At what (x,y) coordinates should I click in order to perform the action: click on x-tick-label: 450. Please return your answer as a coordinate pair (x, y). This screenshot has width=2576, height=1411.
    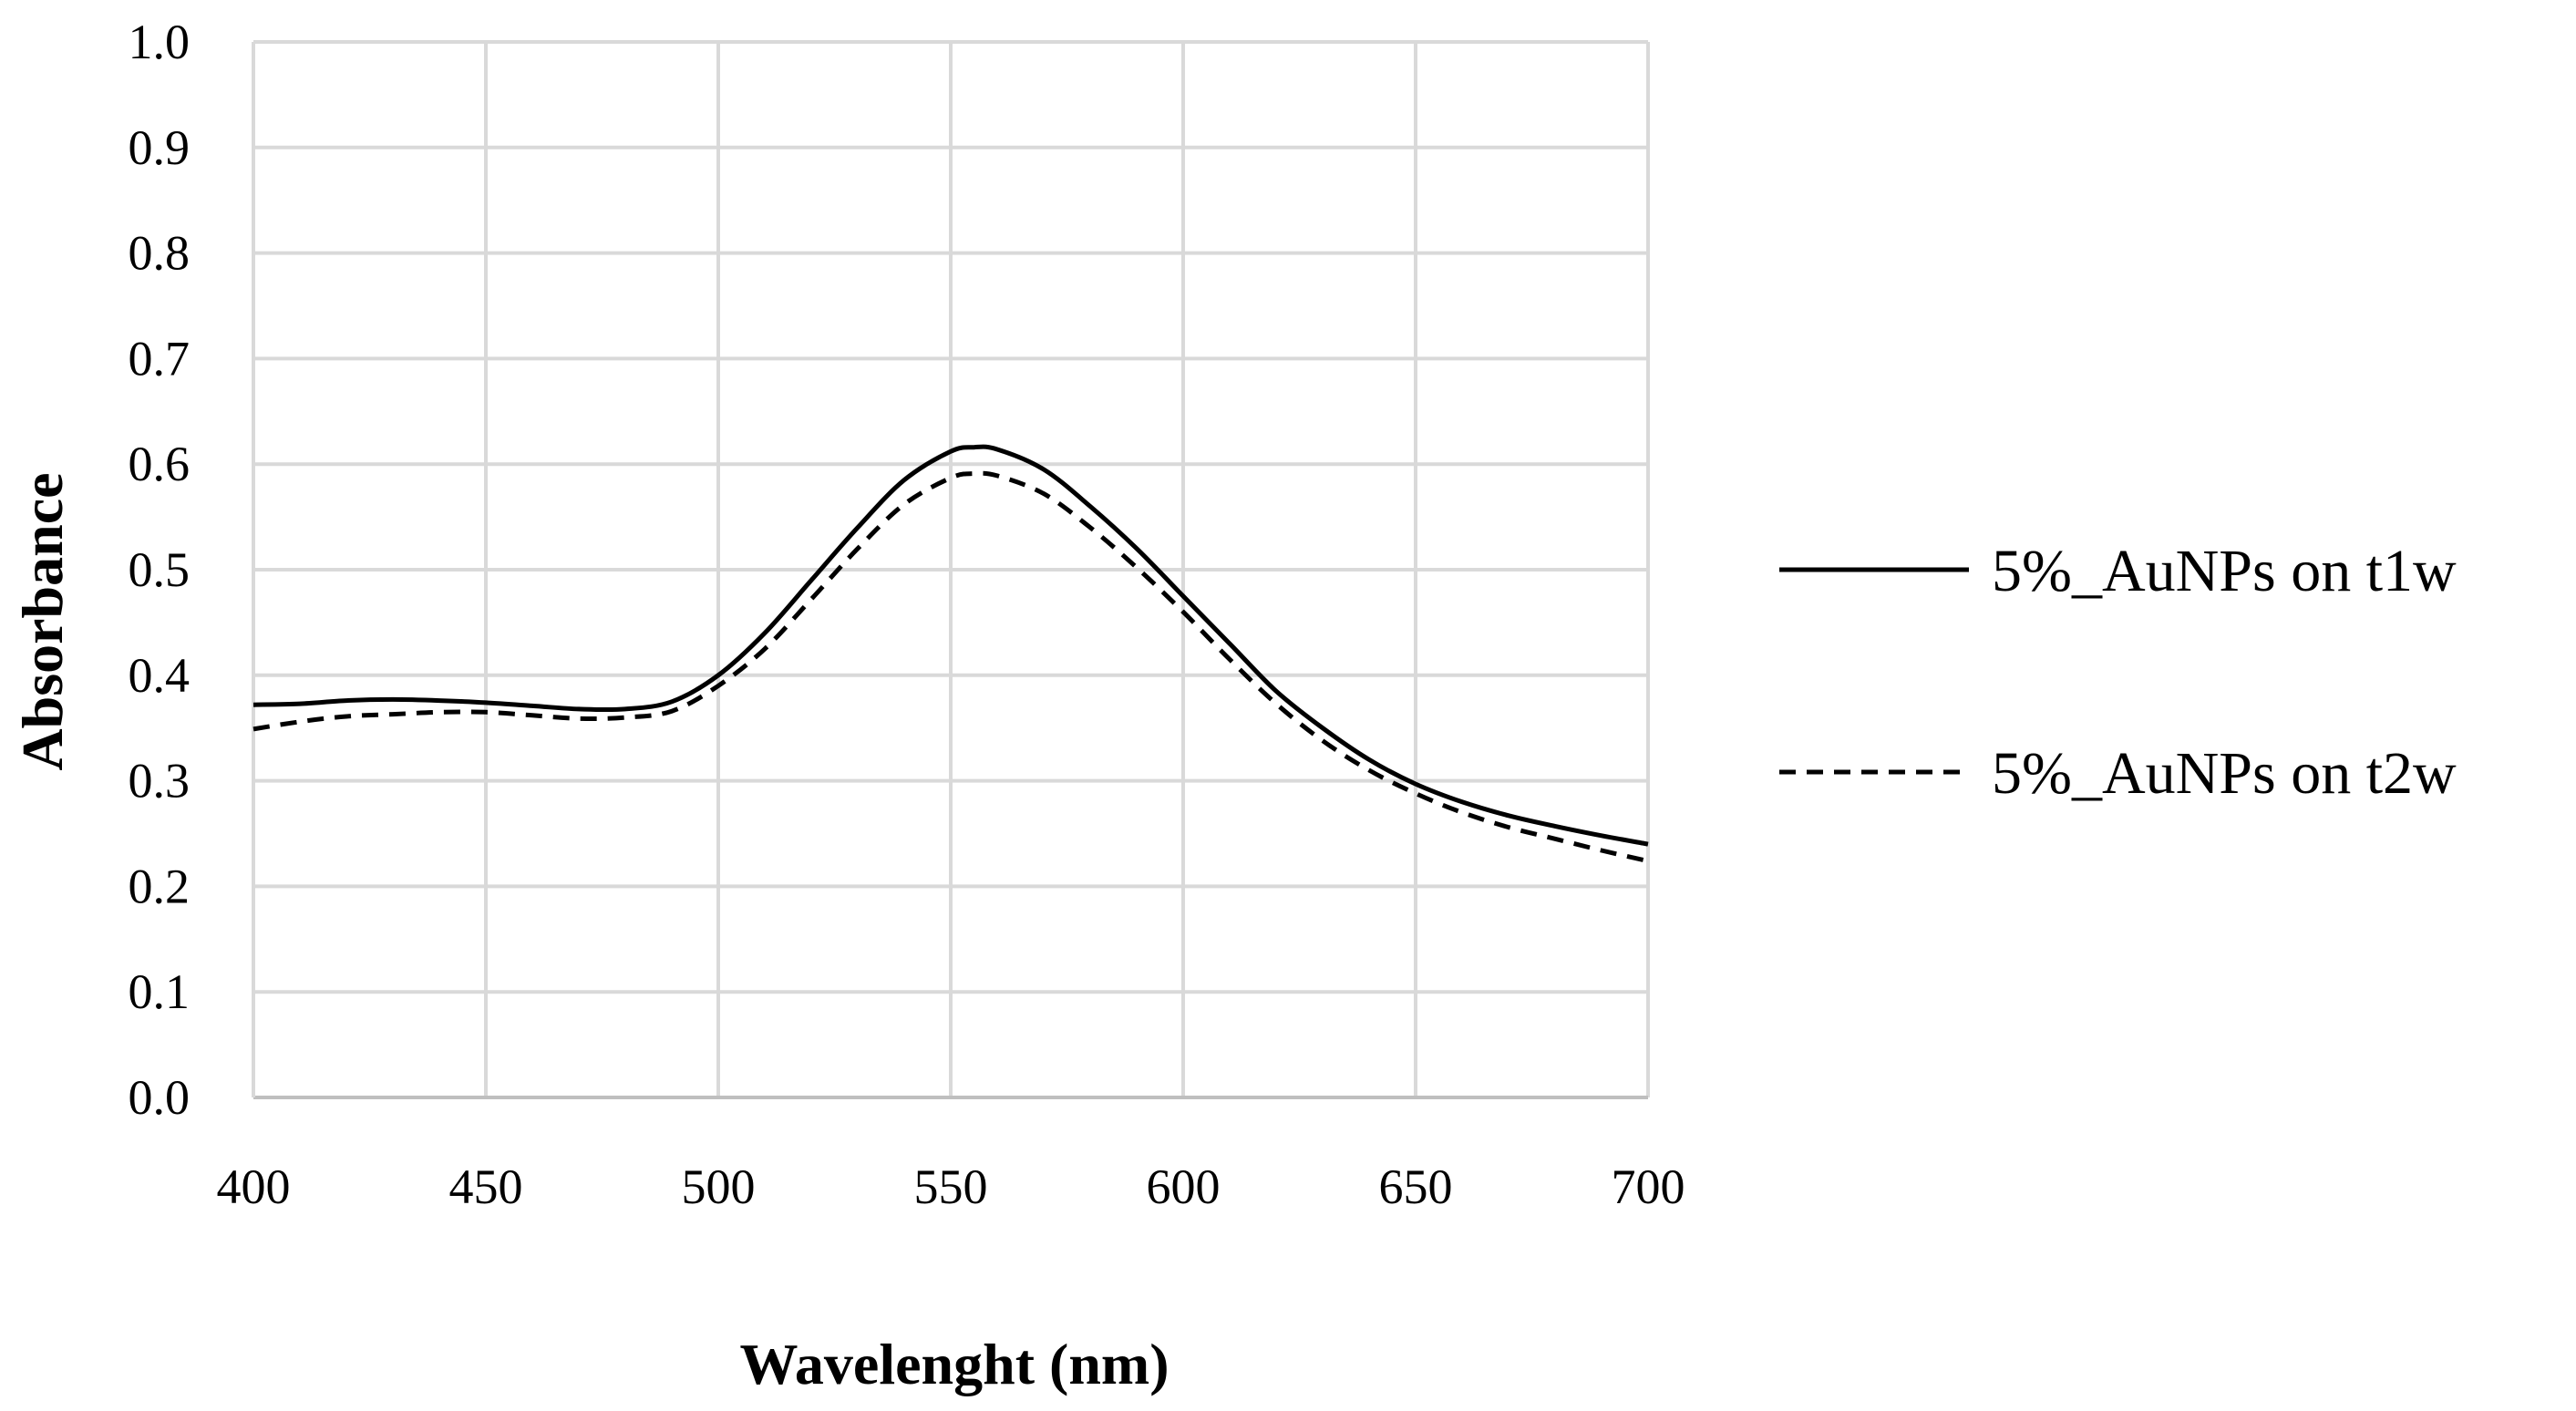
    Looking at the image, I should click on (486, 1186).